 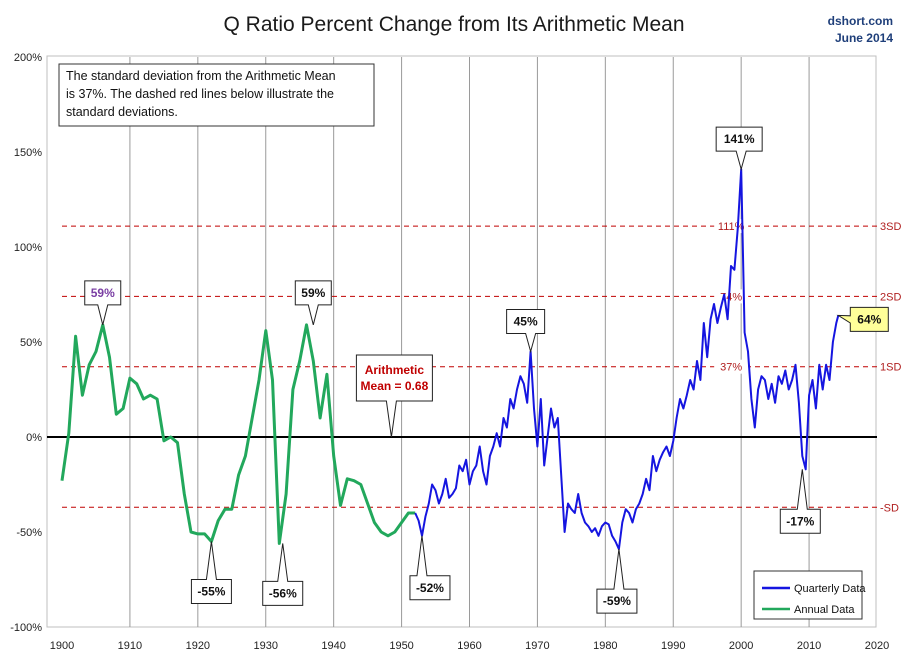 What do you see at coordinates (211, 592) in the screenshot?
I see `callout-label: -55%` at bounding box center [211, 592].